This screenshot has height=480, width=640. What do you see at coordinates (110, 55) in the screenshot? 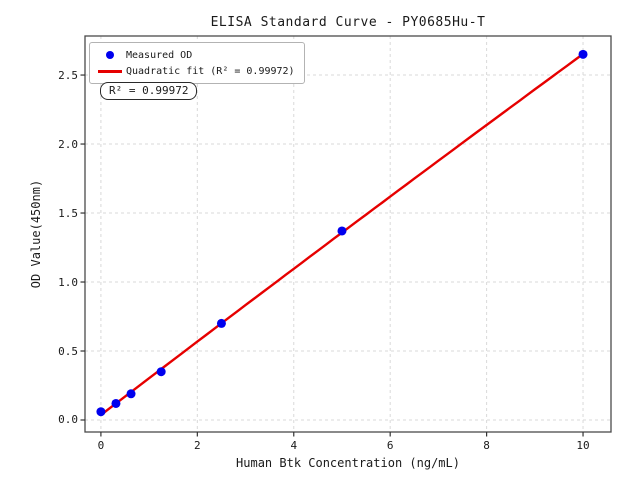
I see `legend-dot-marker-icon` at bounding box center [110, 55].